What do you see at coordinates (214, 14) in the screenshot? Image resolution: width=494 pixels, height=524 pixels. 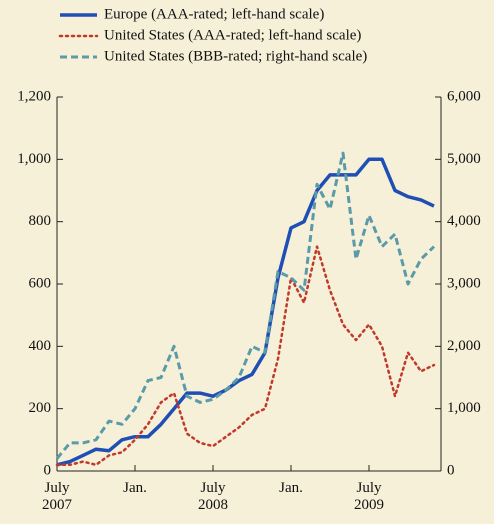 I see `legend-label: Europe (AAA-rated; left-hand scale)` at bounding box center [214, 14].